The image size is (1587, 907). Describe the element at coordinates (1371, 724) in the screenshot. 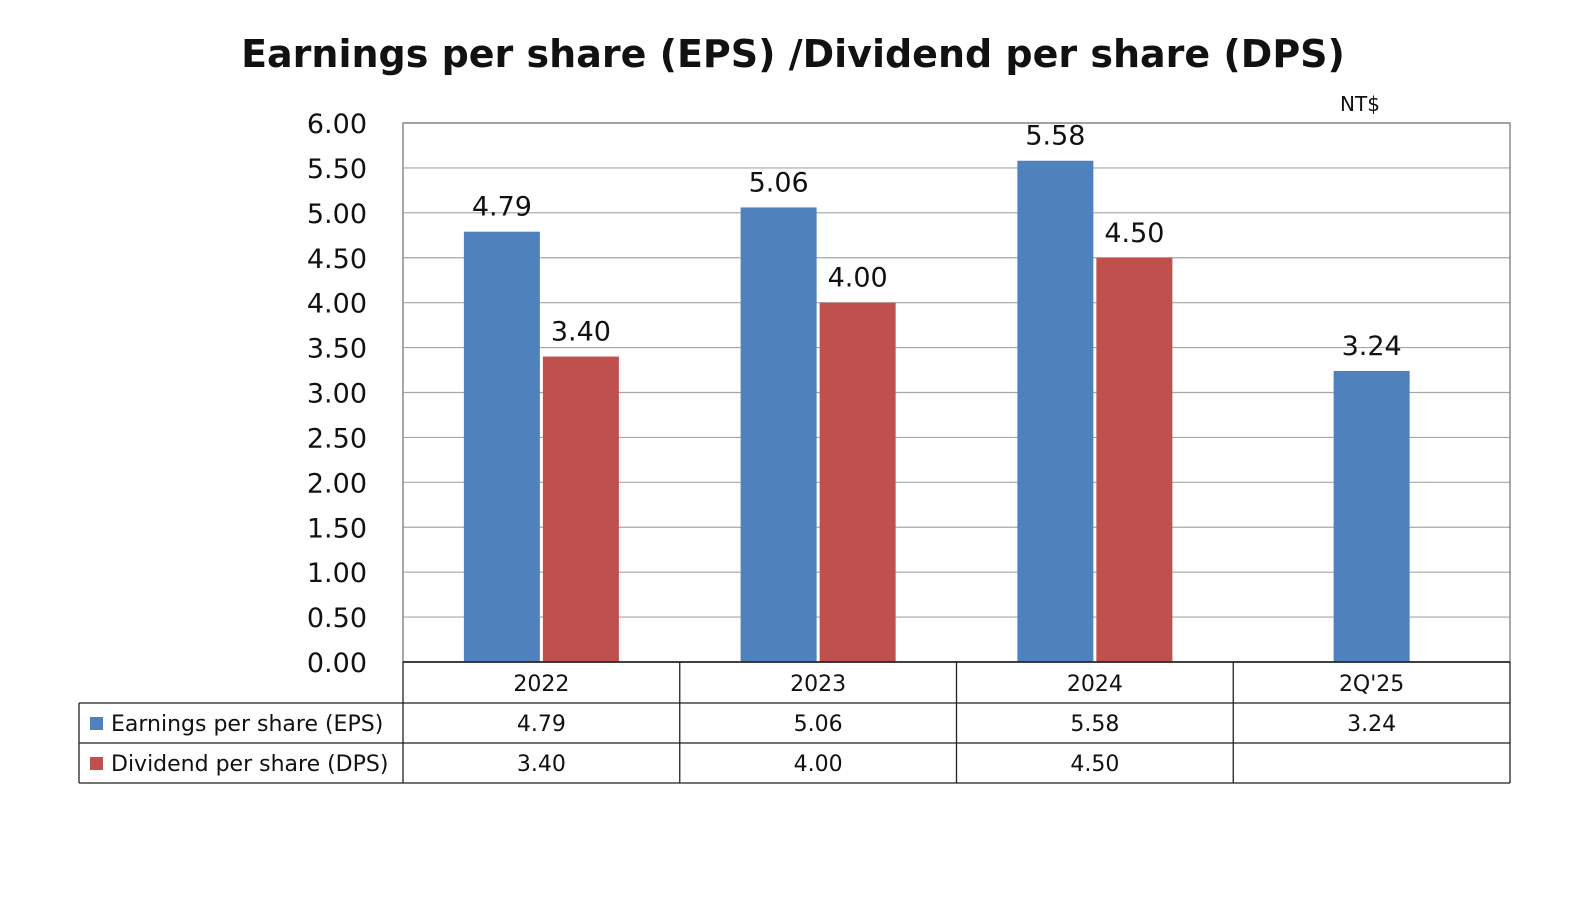

I see `table-cell: 3.24` at that location.